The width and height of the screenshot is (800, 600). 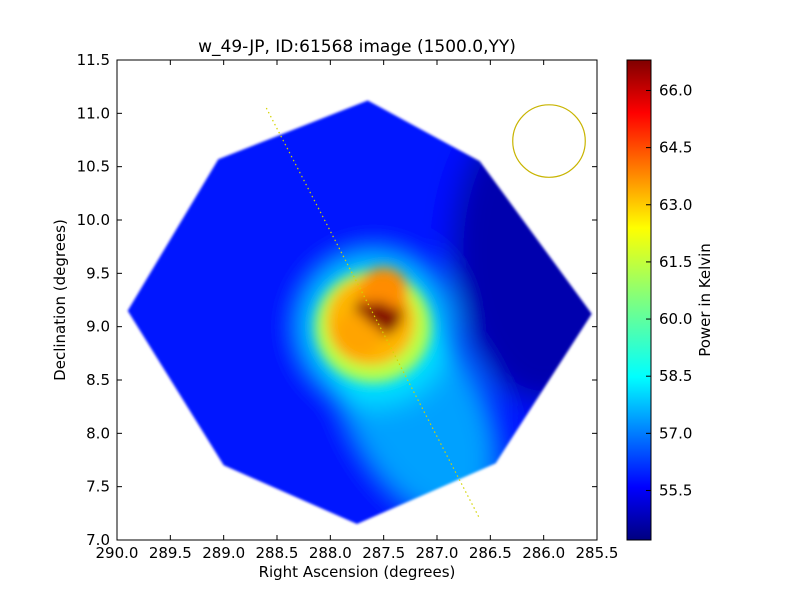 I want to click on beam-circle, so click(x=549, y=141).